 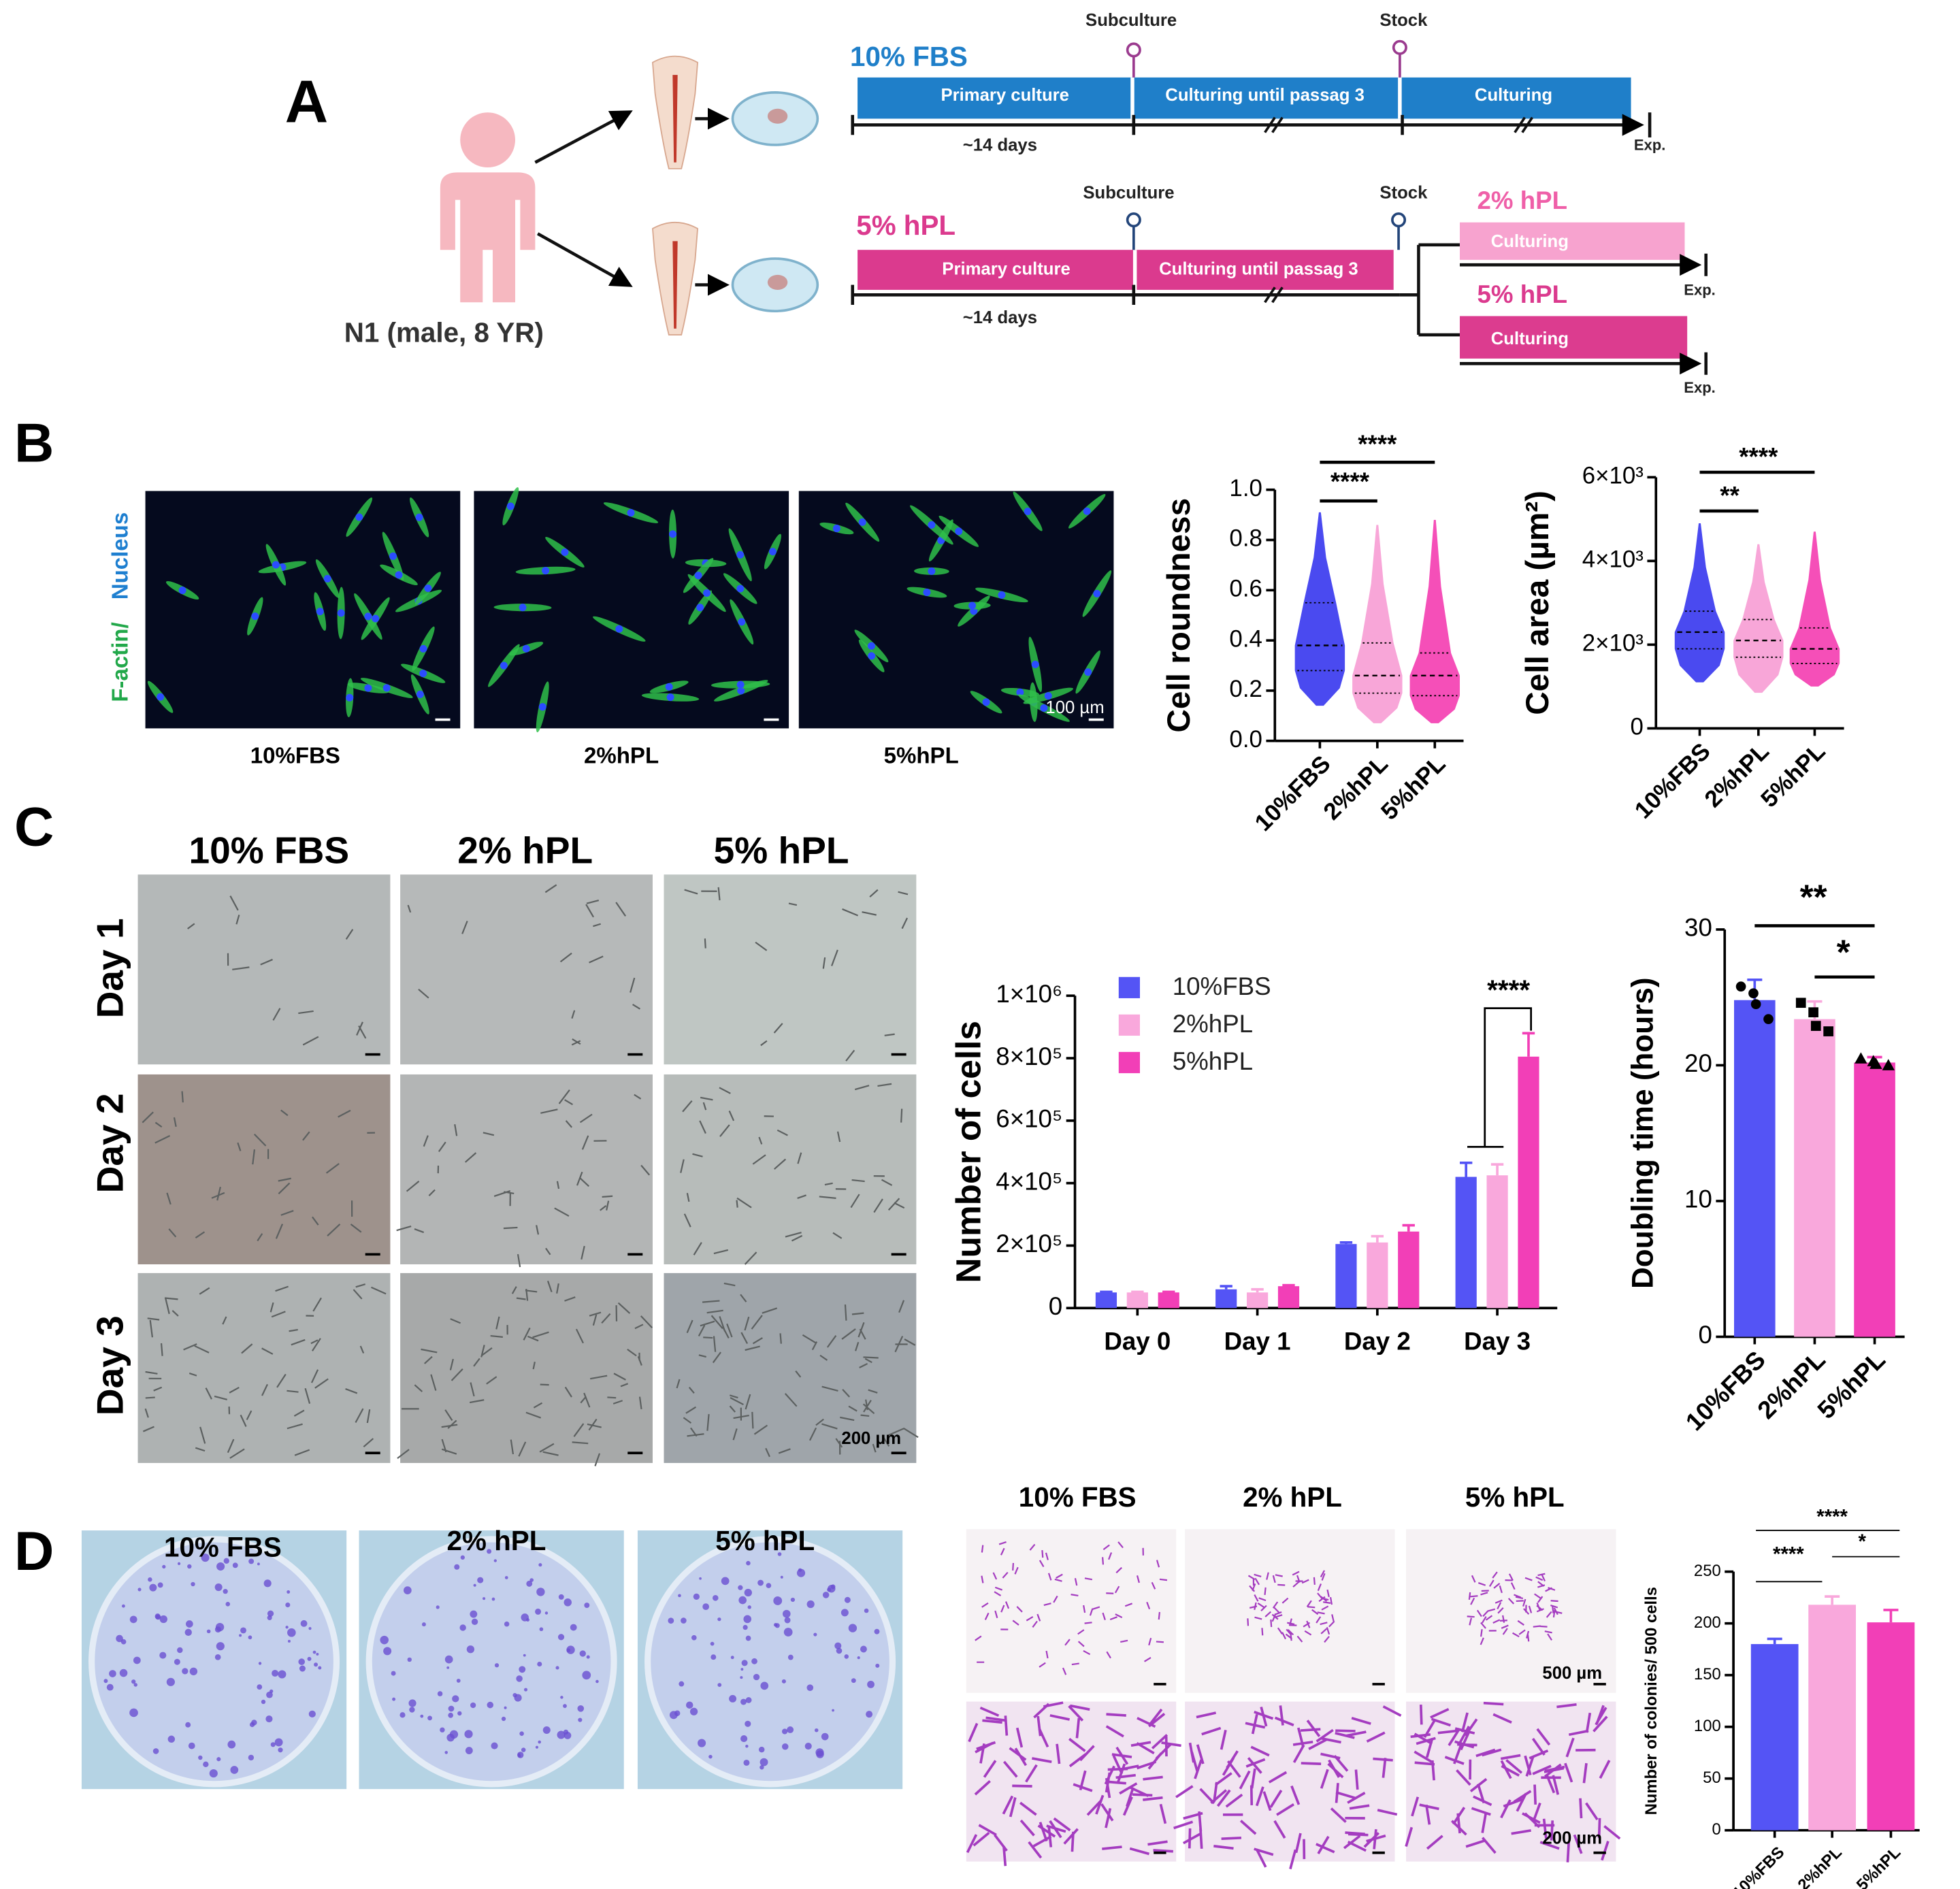 What do you see at coordinates (906, 226) in the screenshot?
I see `medium: 5% hPL` at bounding box center [906, 226].